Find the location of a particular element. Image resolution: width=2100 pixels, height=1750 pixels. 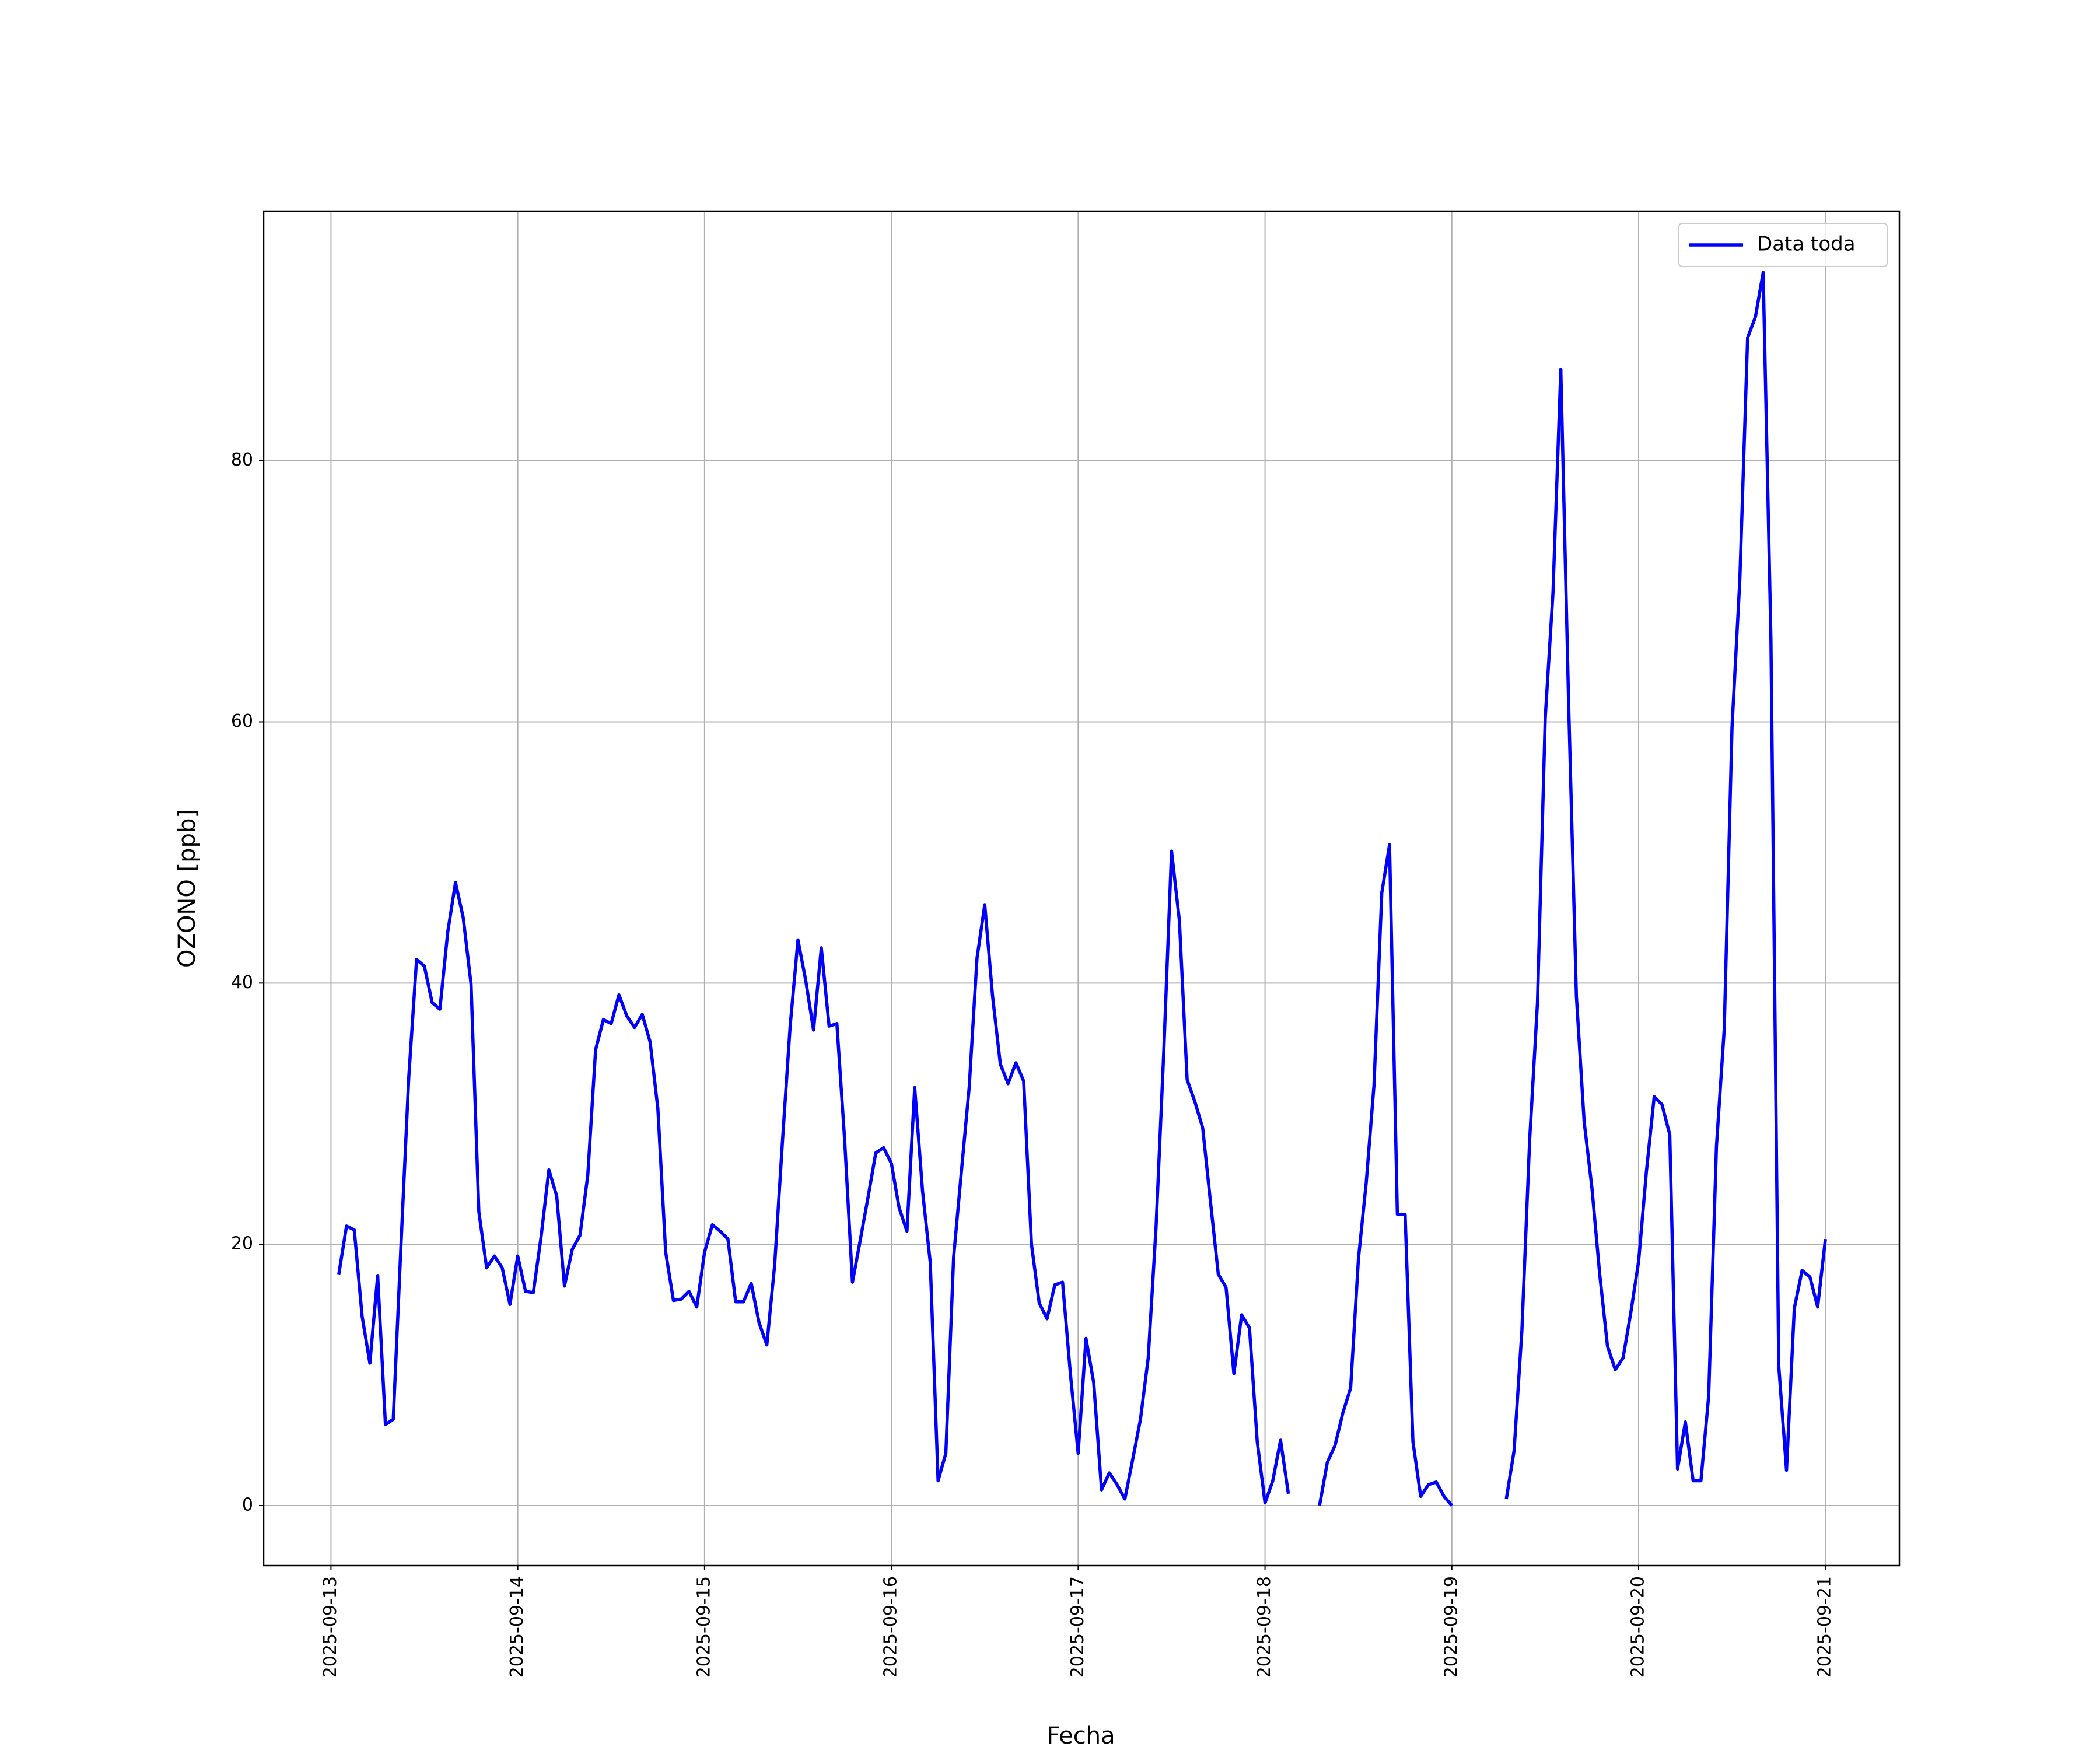

x-tick-label: 2025-09-15 is located at coordinates (704, 1627).